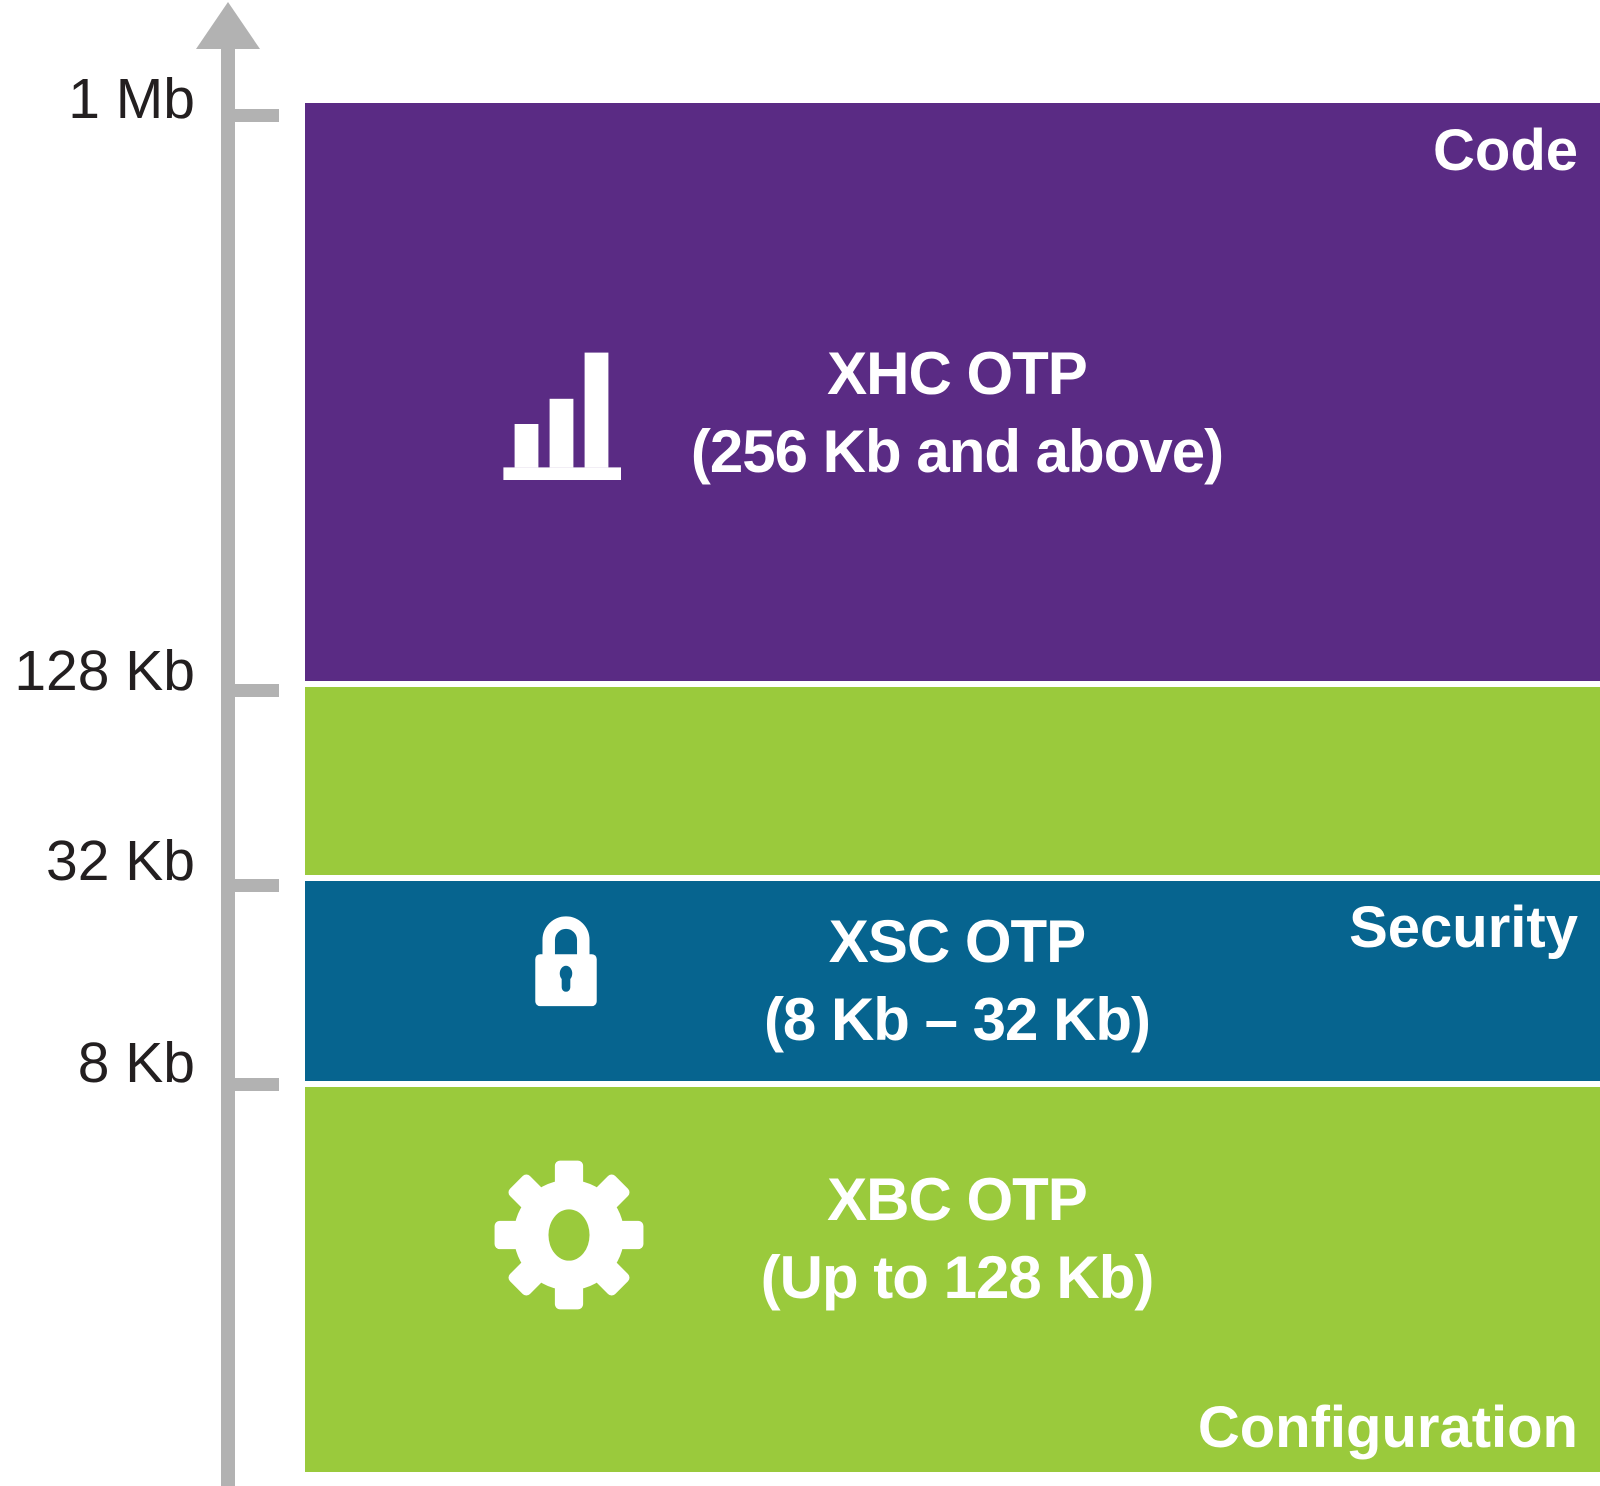 This screenshot has width=1600, height=1486. I want to click on tick-mark-1mb, so click(250, 115).